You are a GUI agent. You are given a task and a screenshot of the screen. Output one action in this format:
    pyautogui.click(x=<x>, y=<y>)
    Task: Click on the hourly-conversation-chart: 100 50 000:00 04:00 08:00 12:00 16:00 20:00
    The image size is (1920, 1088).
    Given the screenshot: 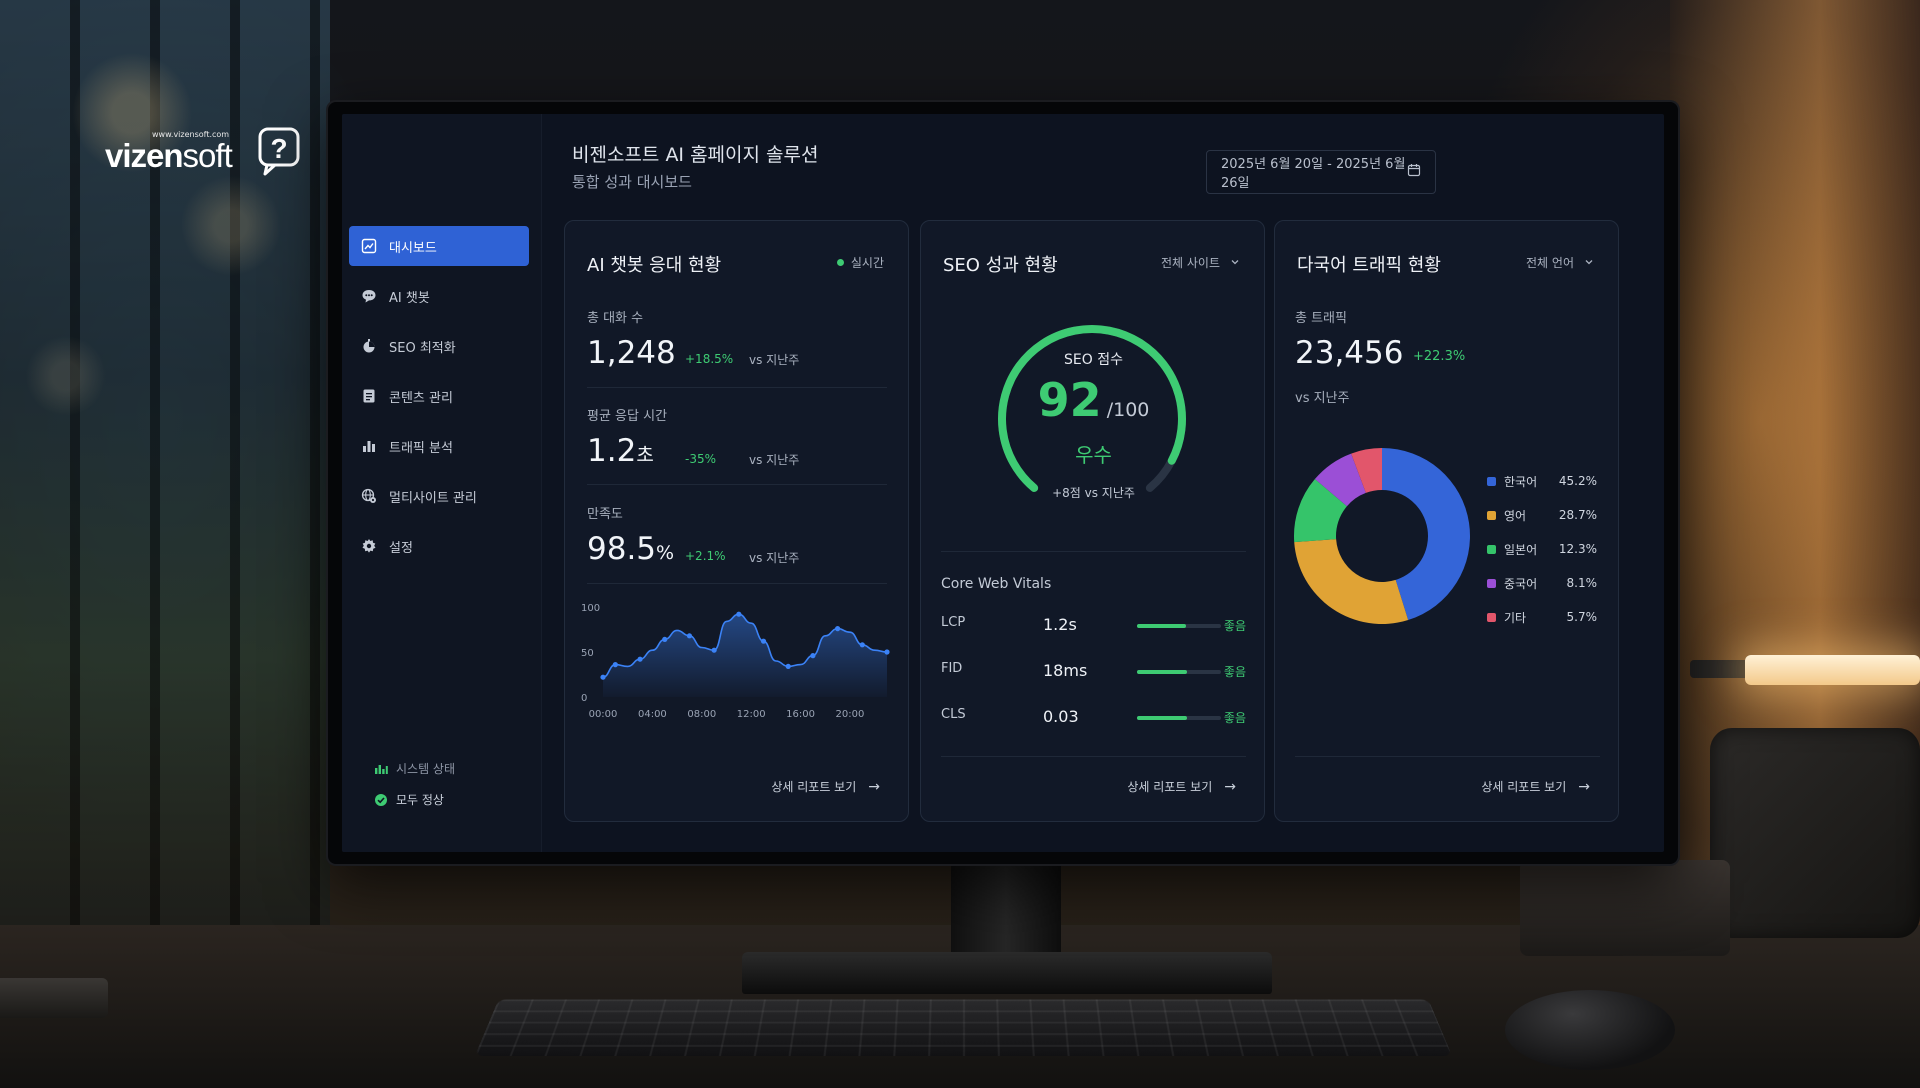 What is the action you would take?
    pyautogui.click(x=737, y=668)
    